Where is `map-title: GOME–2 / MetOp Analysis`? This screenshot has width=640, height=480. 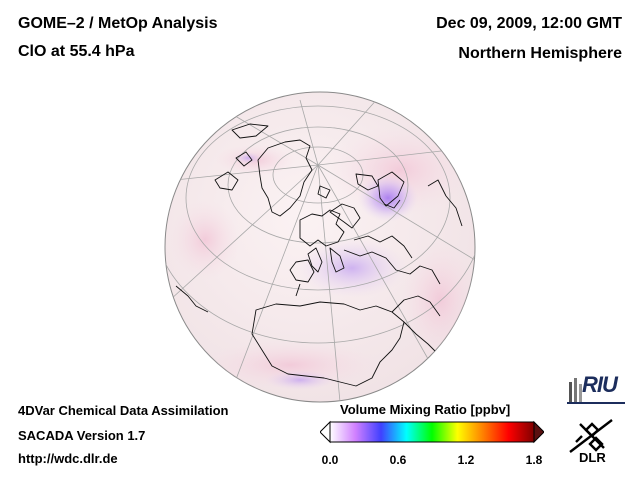 map-title: GOME–2 / MetOp Analysis is located at coordinates (118, 23).